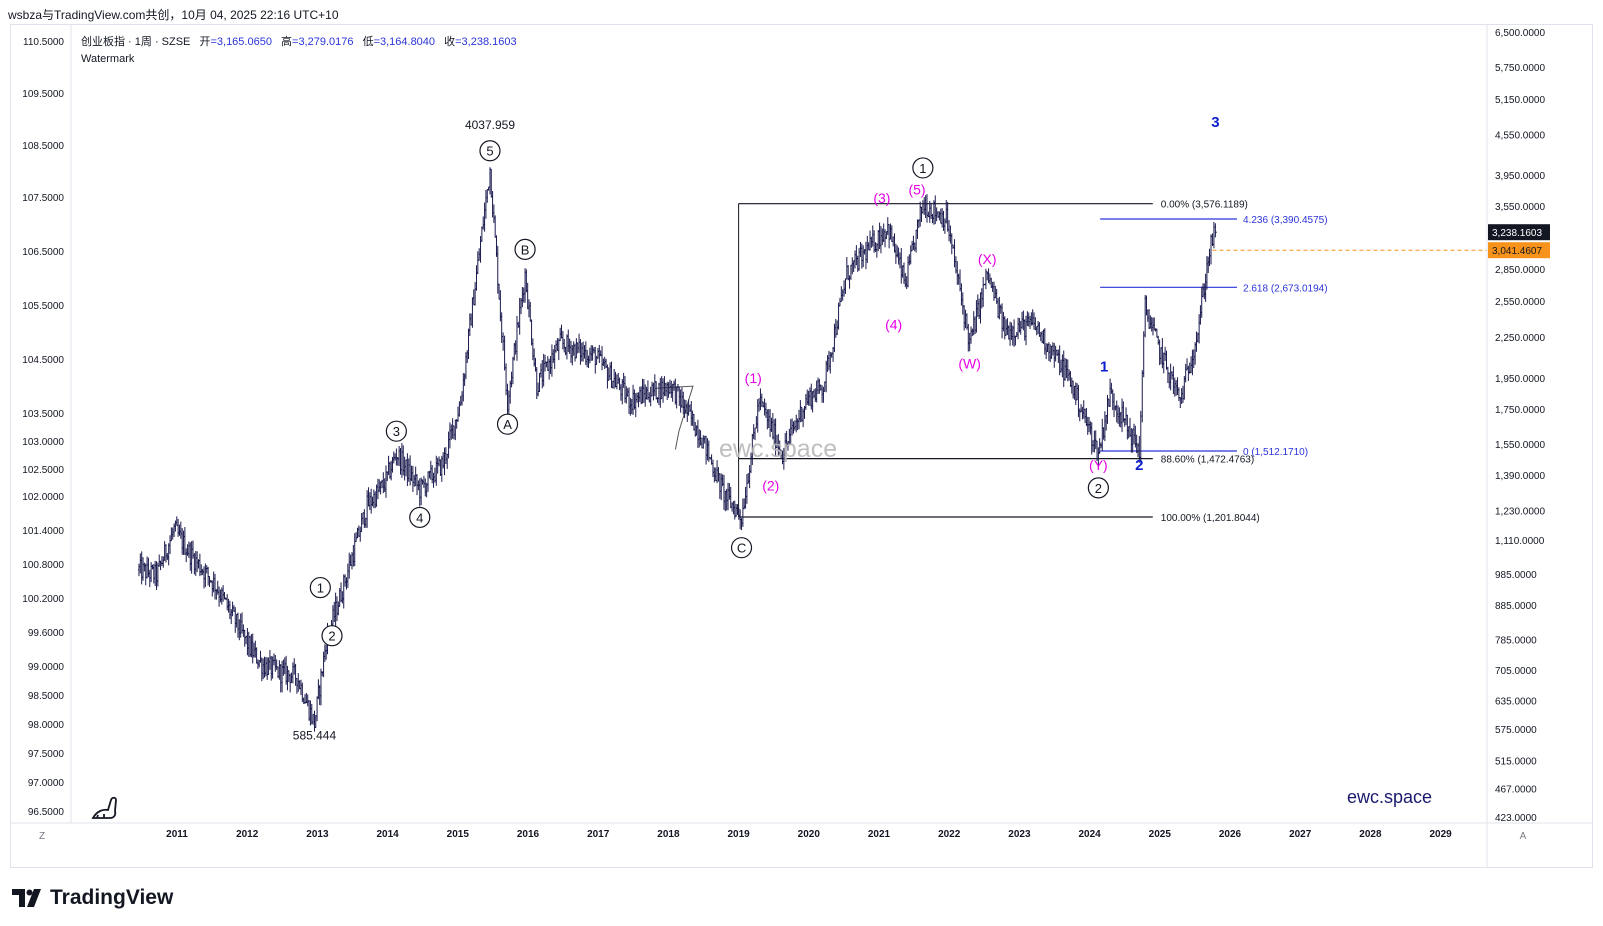  Describe the element at coordinates (490, 125) in the screenshot. I see `price-extreme-label: 4037.959` at that location.